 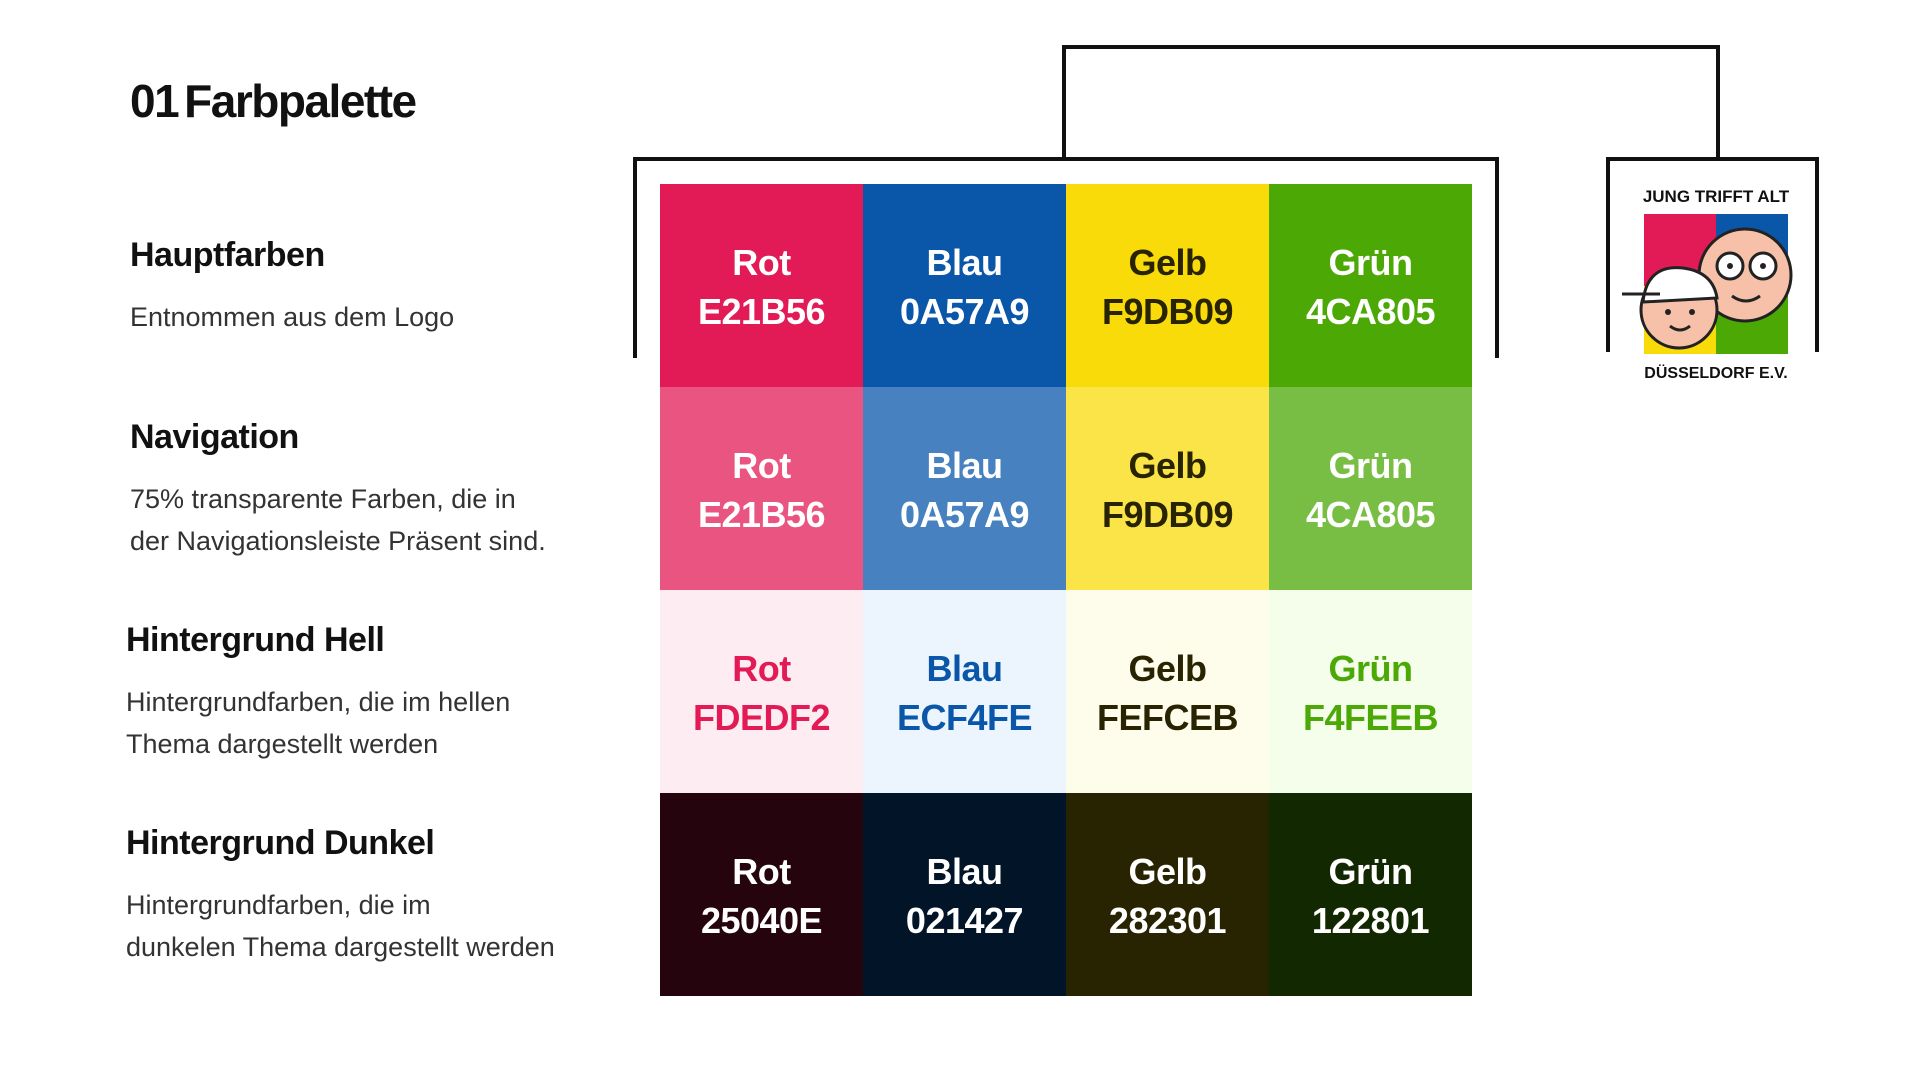 What do you see at coordinates (214, 437) in the screenshot?
I see `row-title: Navigation` at bounding box center [214, 437].